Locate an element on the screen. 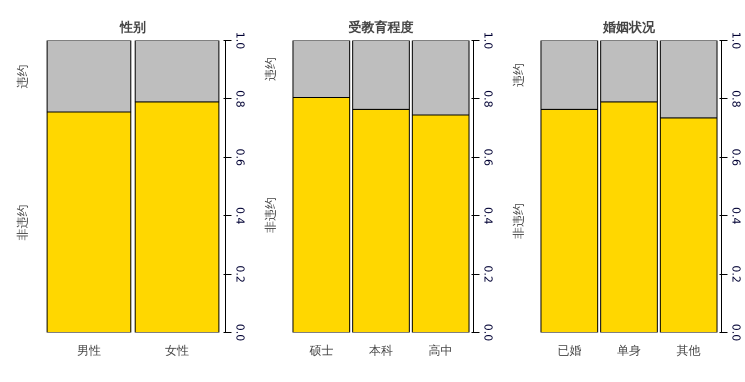 This screenshot has width=745, height=382. x-tick-label: 男性 is located at coordinates (88, 351).